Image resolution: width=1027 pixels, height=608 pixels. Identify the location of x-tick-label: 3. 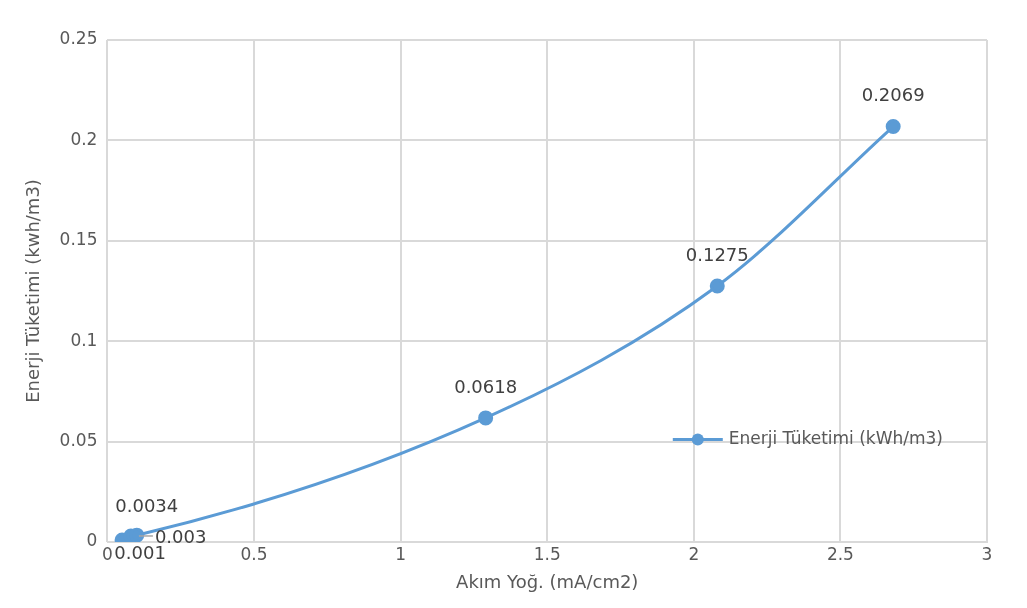
(987, 553).